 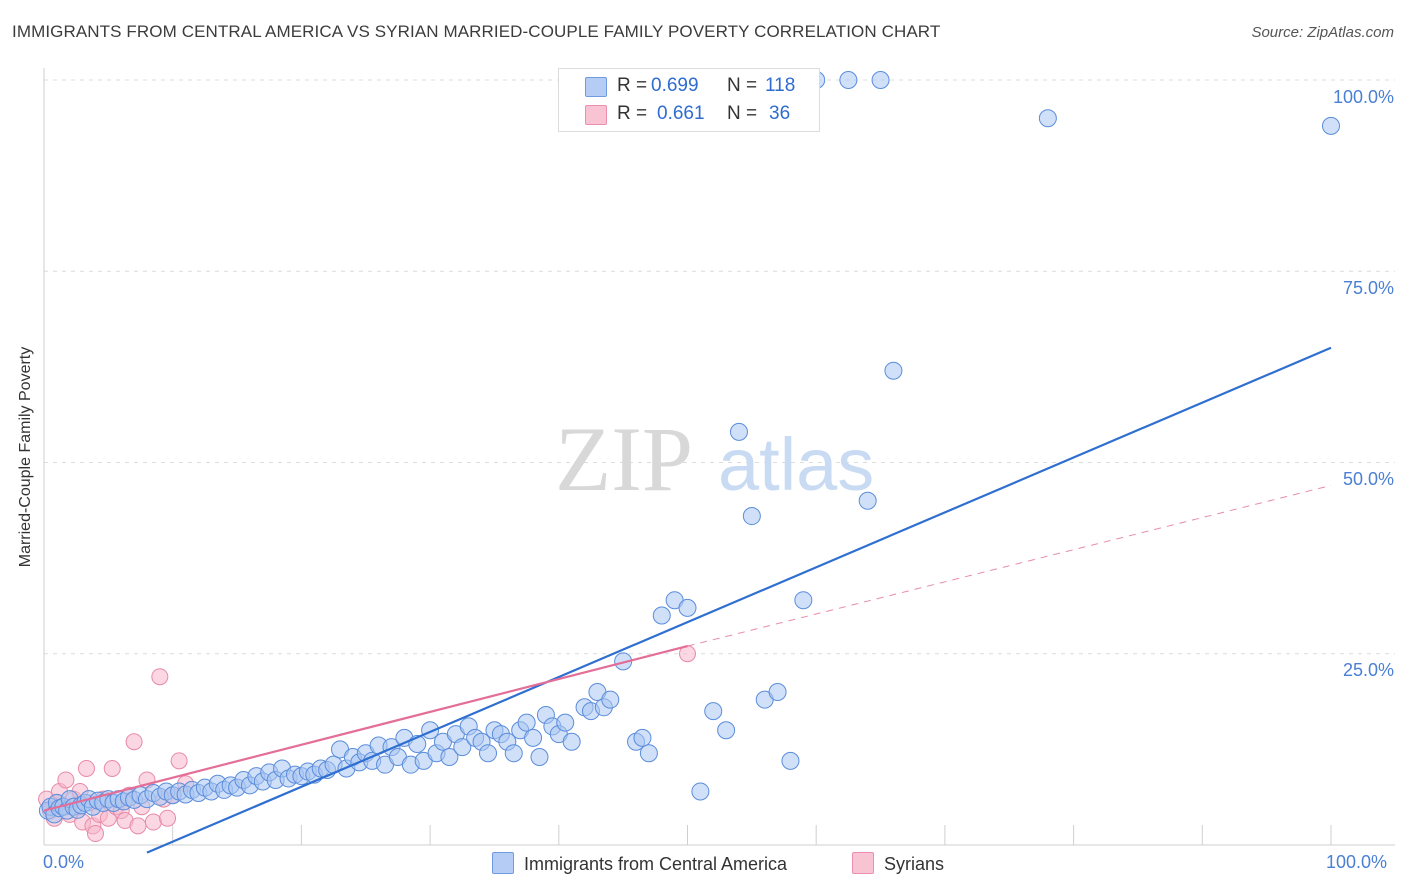 I want to click on legend-row-central-america: R = 0.699 N = 118, so click(x=689, y=87).